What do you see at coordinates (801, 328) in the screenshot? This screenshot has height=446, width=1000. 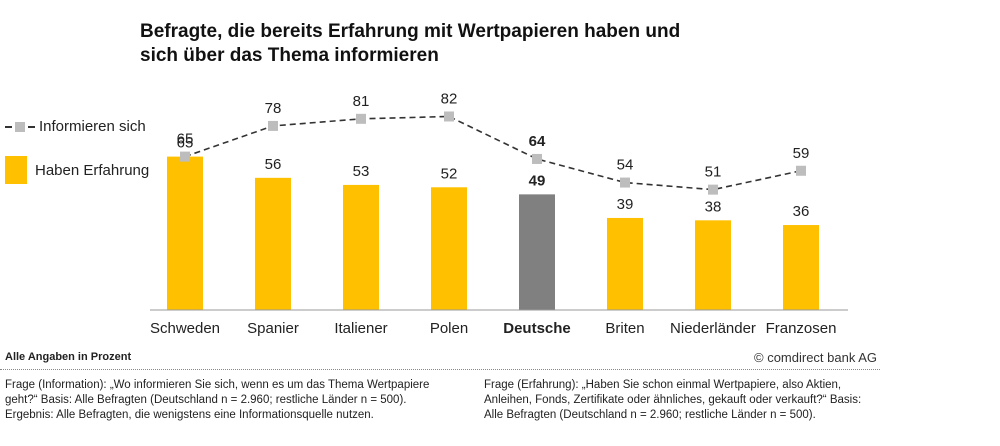 I see `x-tick-label: Franzosen` at bounding box center [801, 328].